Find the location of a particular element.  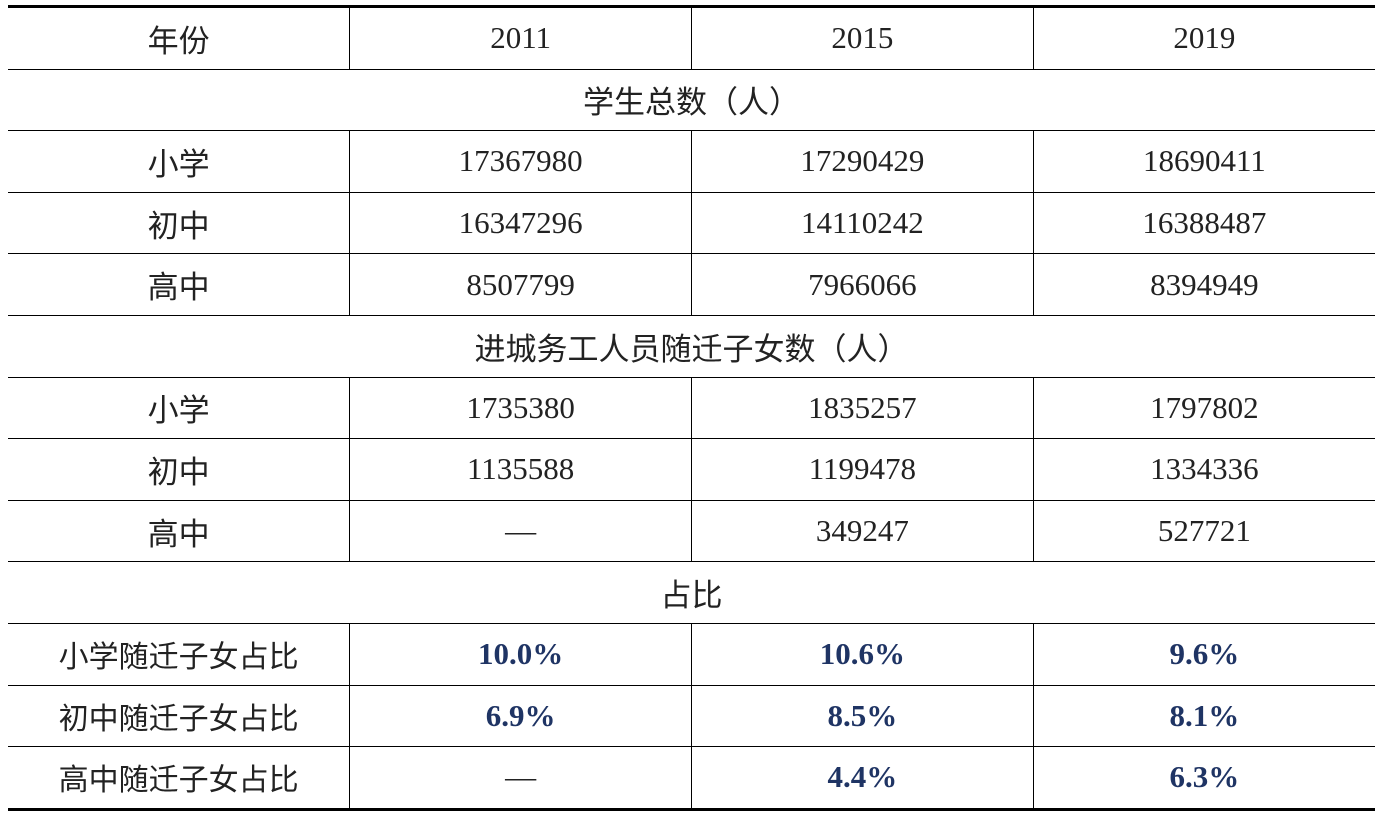

data-cell: 17367980 is located at coordinates (520, 161).